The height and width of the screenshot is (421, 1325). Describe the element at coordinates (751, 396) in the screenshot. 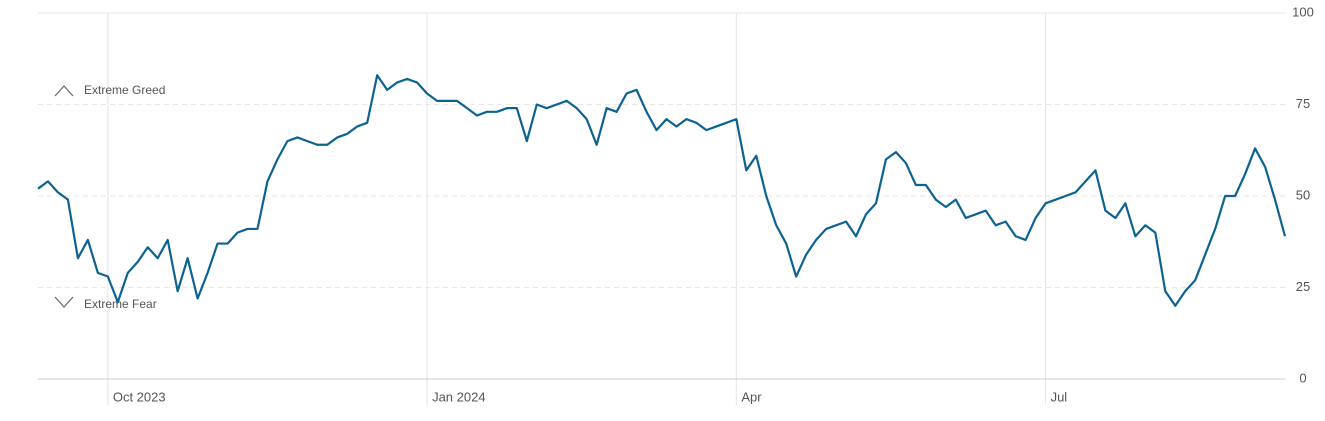

I see `x-tick-label: Apr` at that location.